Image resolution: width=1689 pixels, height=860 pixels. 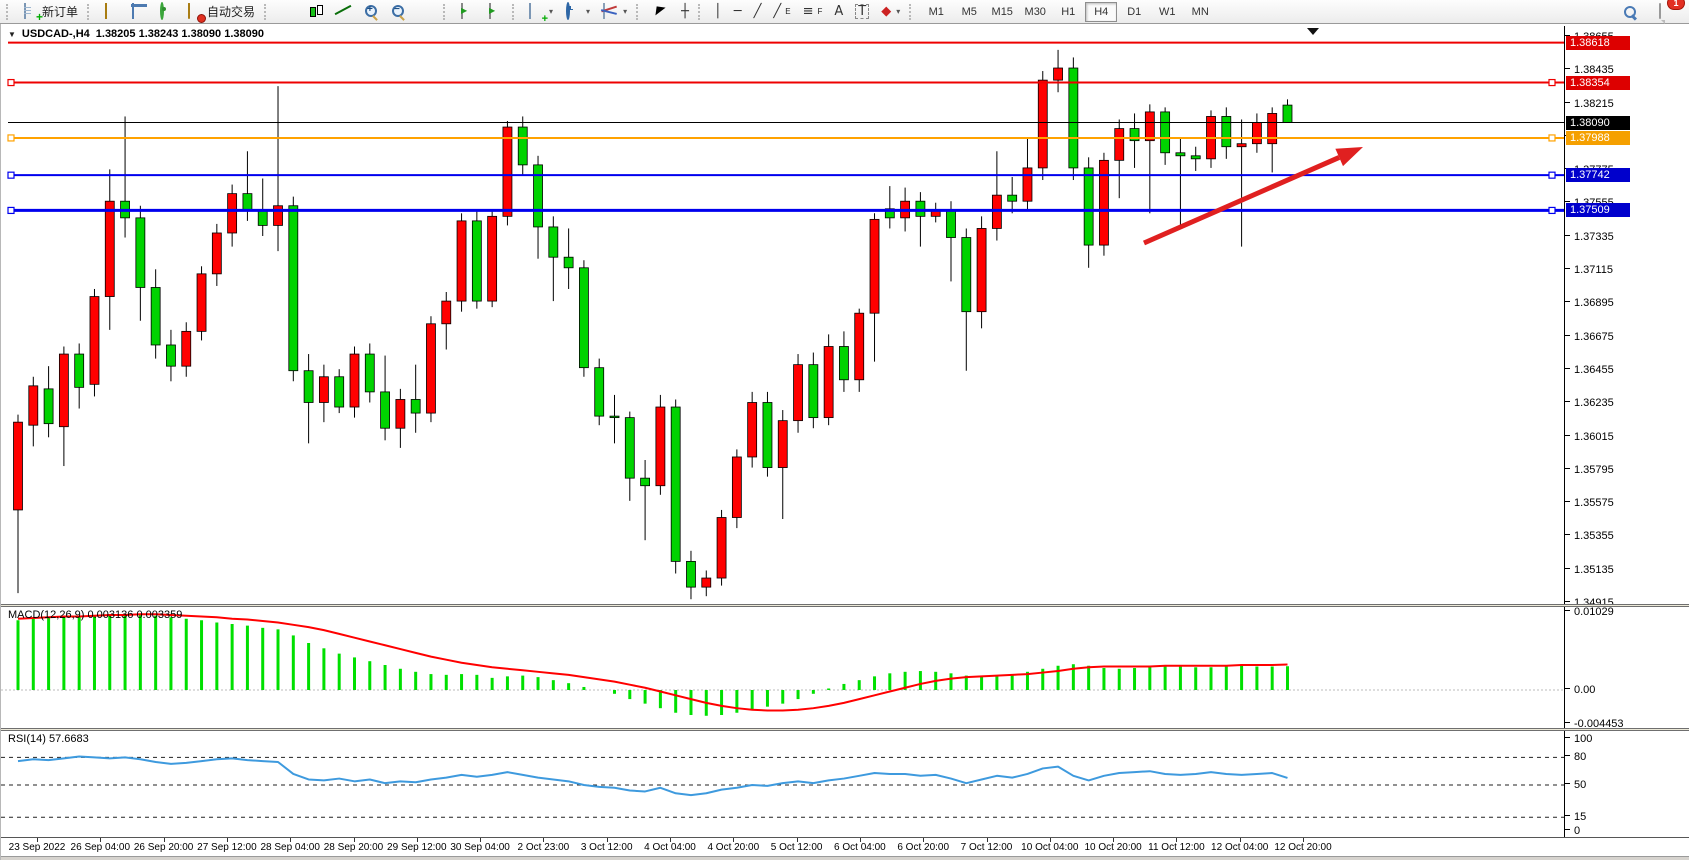 I want to click on timeframe-h4: H4, so click(x=1101, y=11).